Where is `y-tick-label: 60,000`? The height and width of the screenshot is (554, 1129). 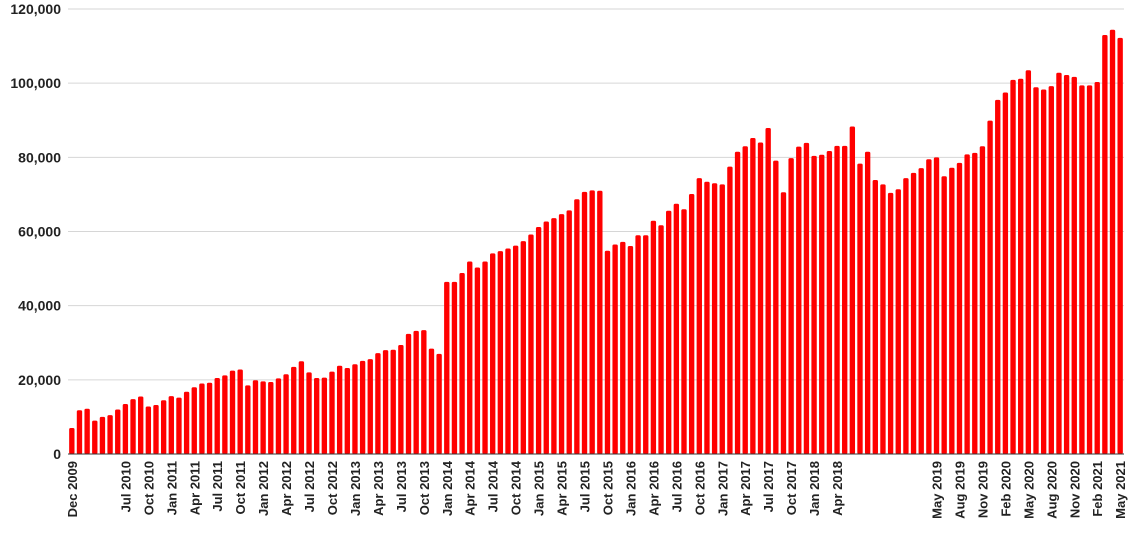
y-tick-label: 60,000 is located at coordinates (39, 232).